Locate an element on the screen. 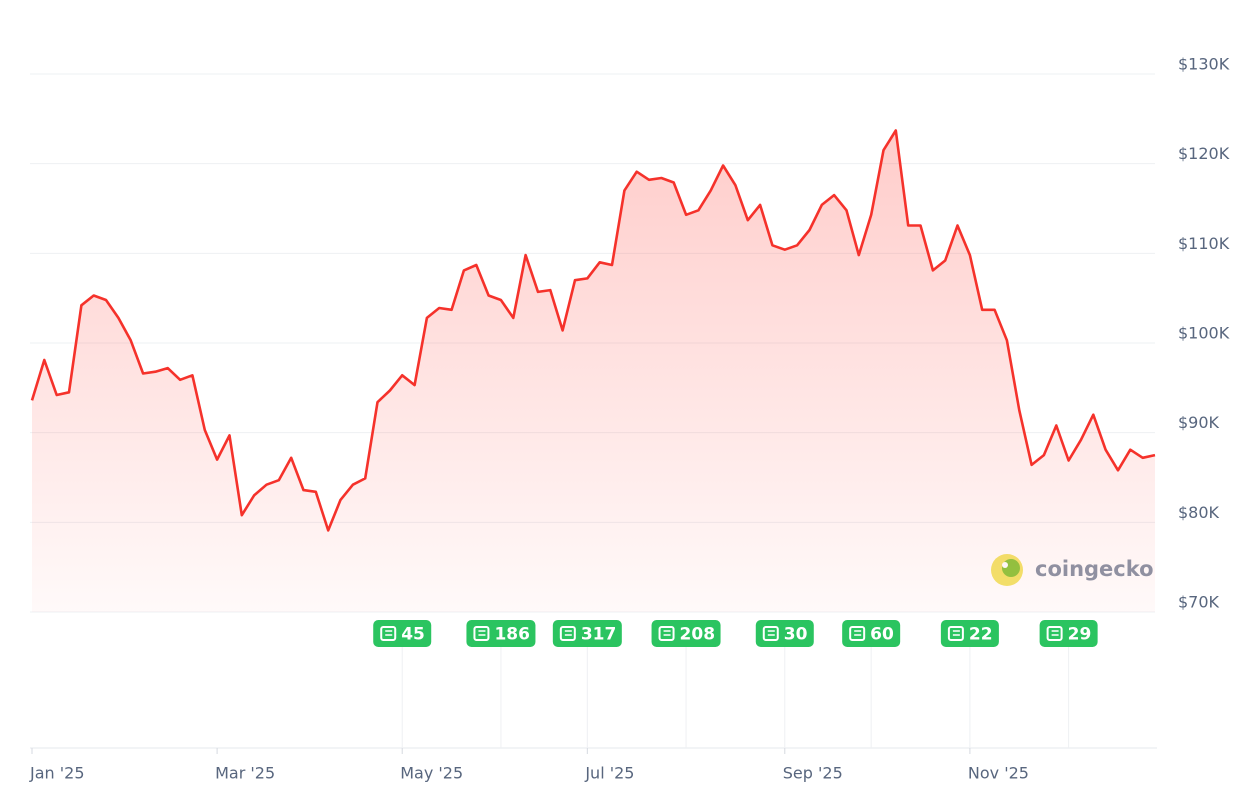 The image size is (1257, 803). news-badge: 186 is located at coordinates (501, 684).